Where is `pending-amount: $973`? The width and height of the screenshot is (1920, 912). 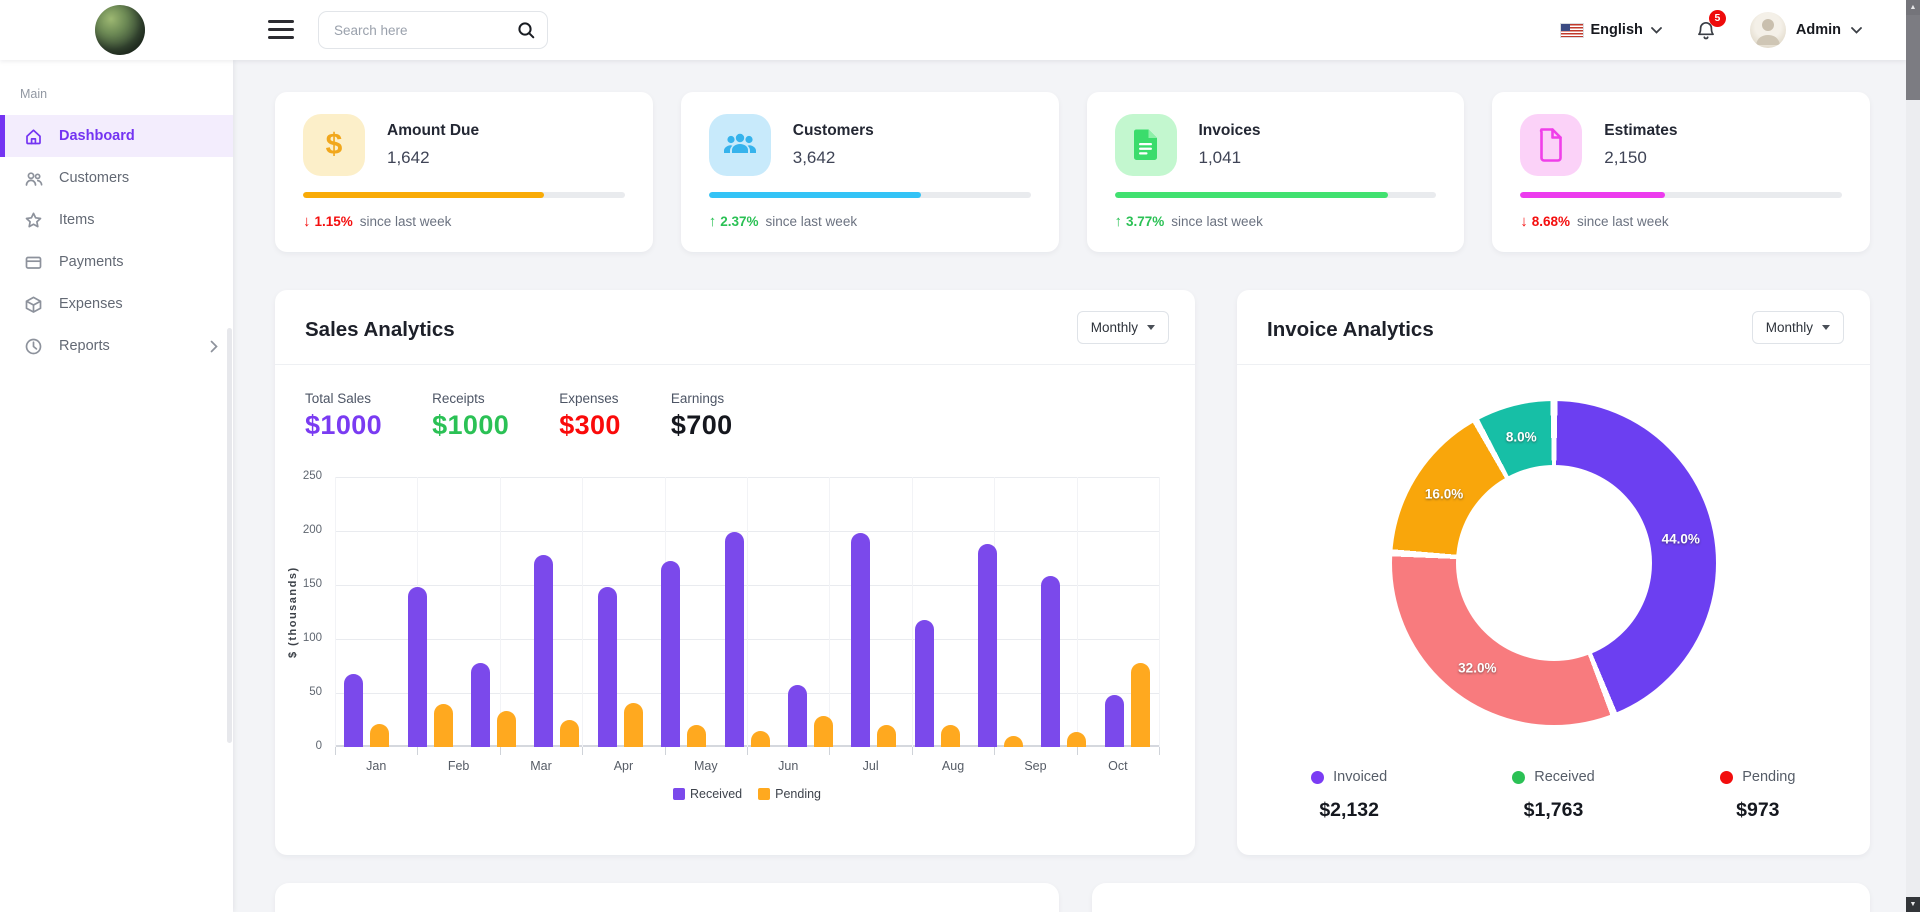
pending-amount: $973 is located at coordinates (1758, 810).